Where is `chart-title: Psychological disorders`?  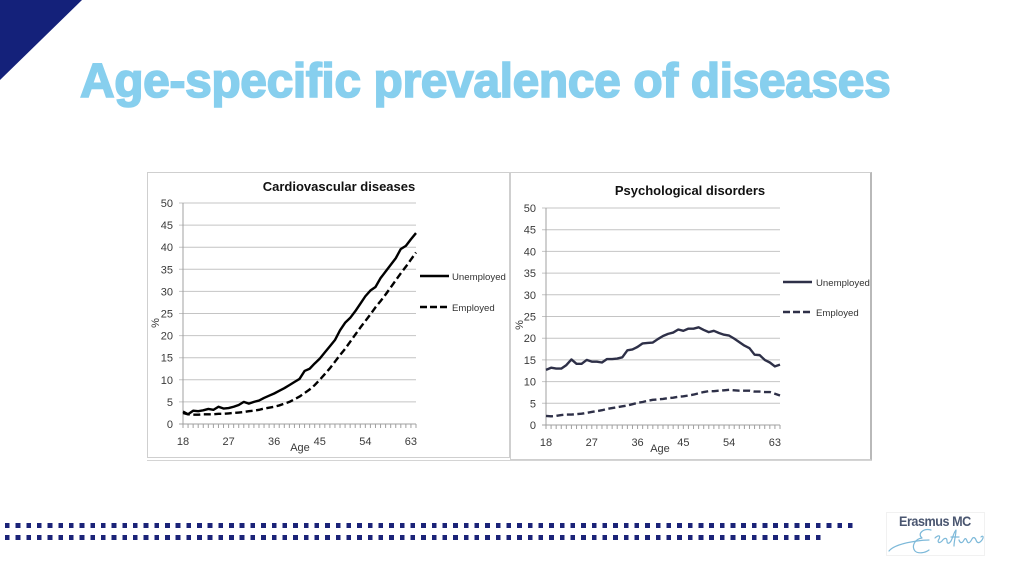 chart-title: Psychological disorders is located at coordinates (690, 190).